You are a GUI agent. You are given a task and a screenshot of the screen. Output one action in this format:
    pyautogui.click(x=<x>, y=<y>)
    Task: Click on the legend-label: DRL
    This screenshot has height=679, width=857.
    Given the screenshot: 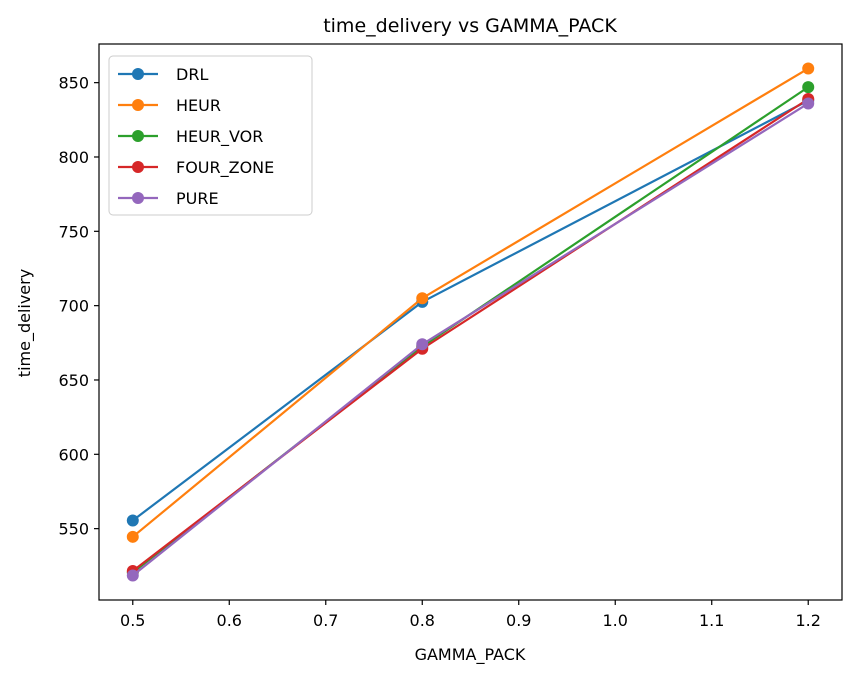 What is the action you would take?
    pyautogui.click(x=192, y=74)
    